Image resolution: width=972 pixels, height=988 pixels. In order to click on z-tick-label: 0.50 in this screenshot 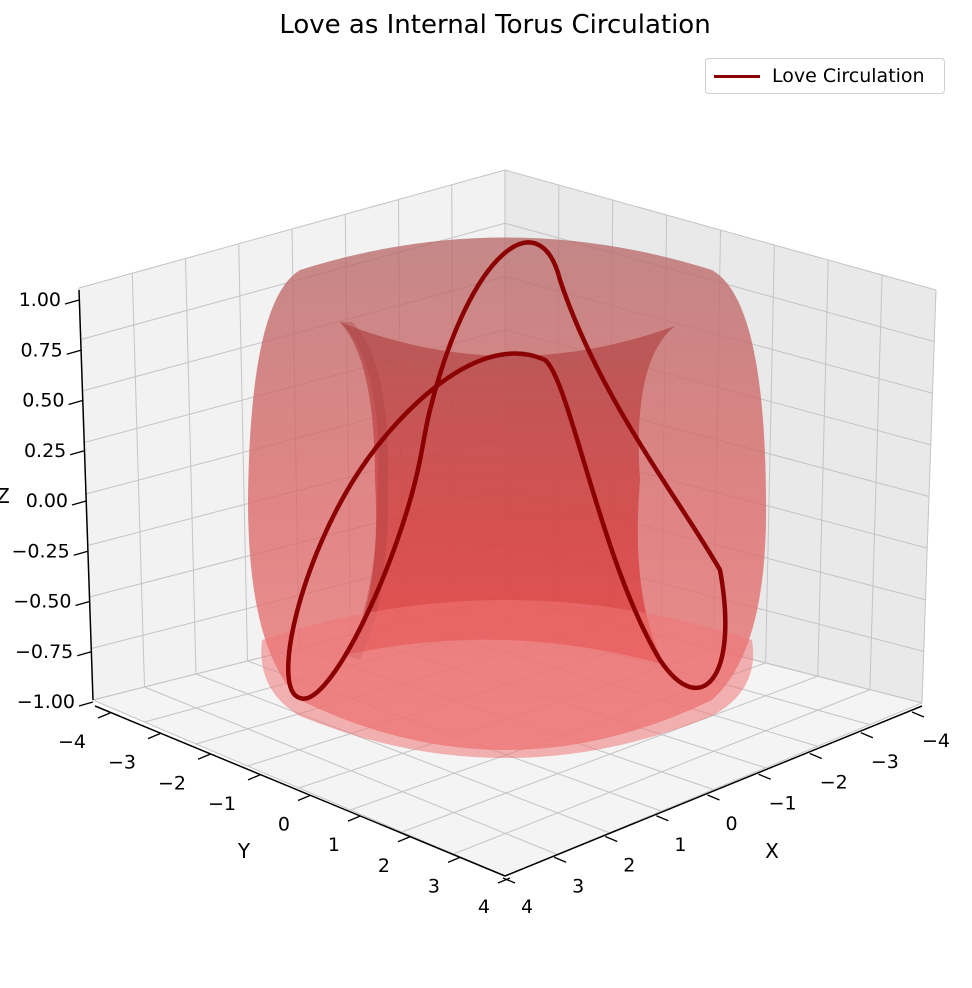, I will do `click(43, 401)`.